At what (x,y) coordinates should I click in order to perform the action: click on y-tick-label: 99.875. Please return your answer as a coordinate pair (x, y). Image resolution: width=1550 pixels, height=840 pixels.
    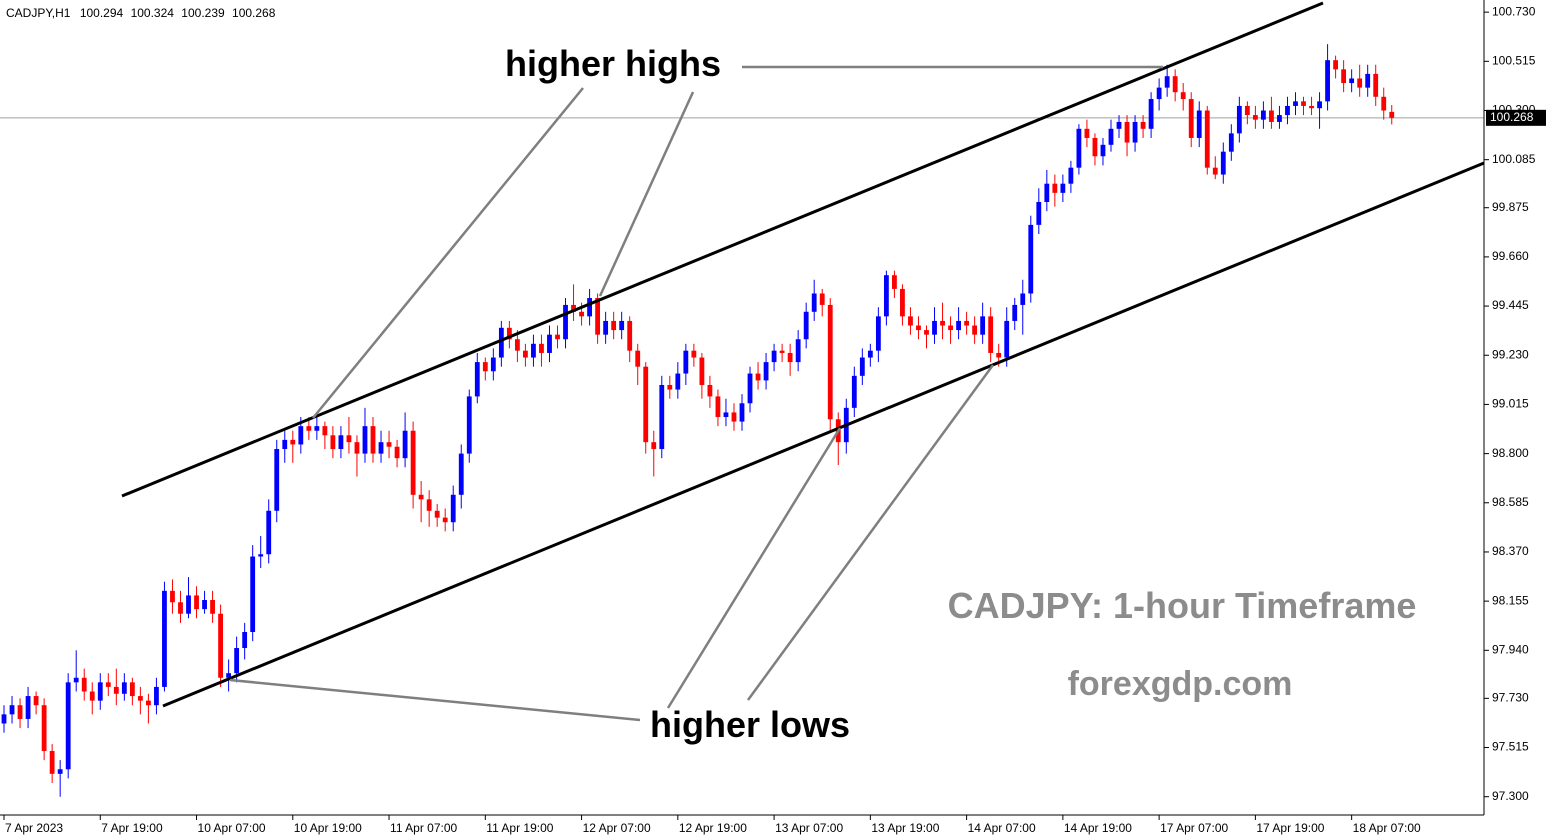
    Looking at the image, I should click on (1510, 207).